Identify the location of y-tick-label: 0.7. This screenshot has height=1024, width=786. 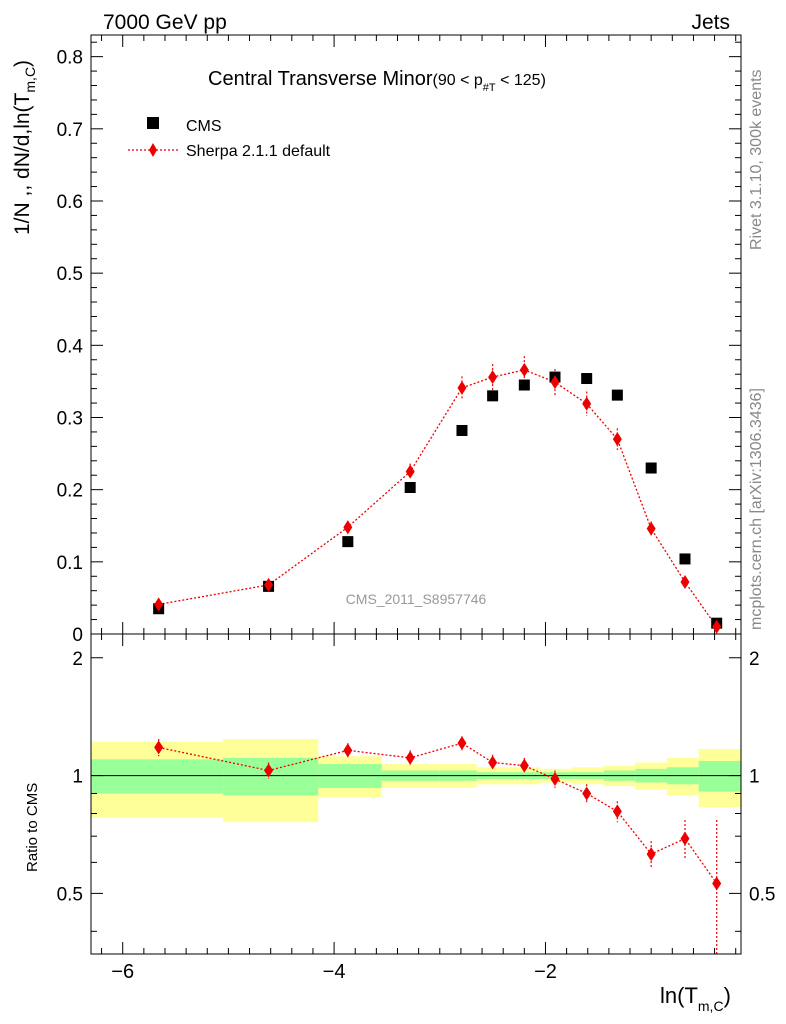
(70, 130).